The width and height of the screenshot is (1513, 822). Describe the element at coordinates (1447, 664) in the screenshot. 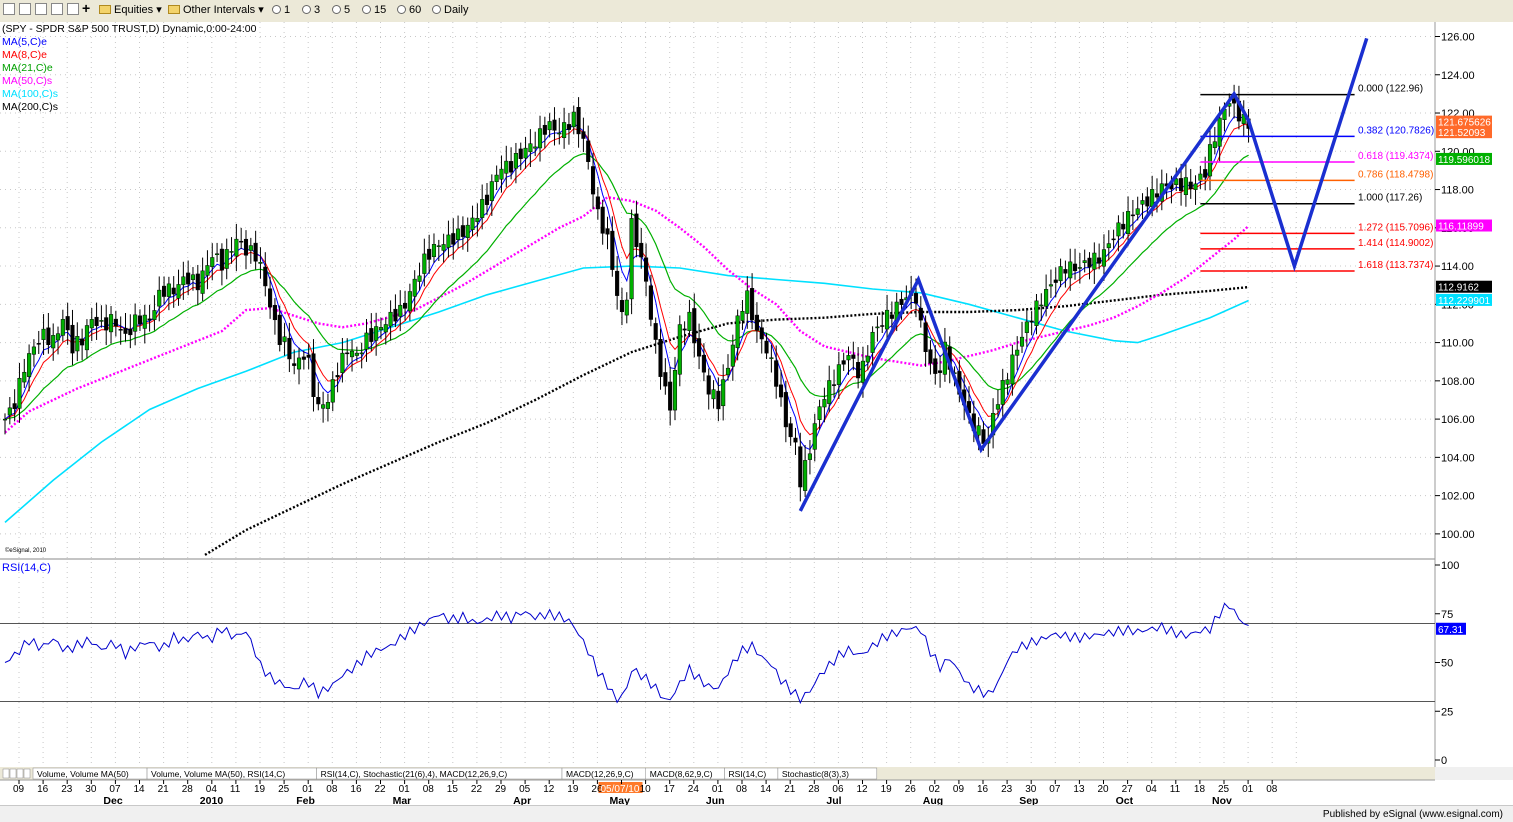

I see `rsi-tick-label: 50` at that location.